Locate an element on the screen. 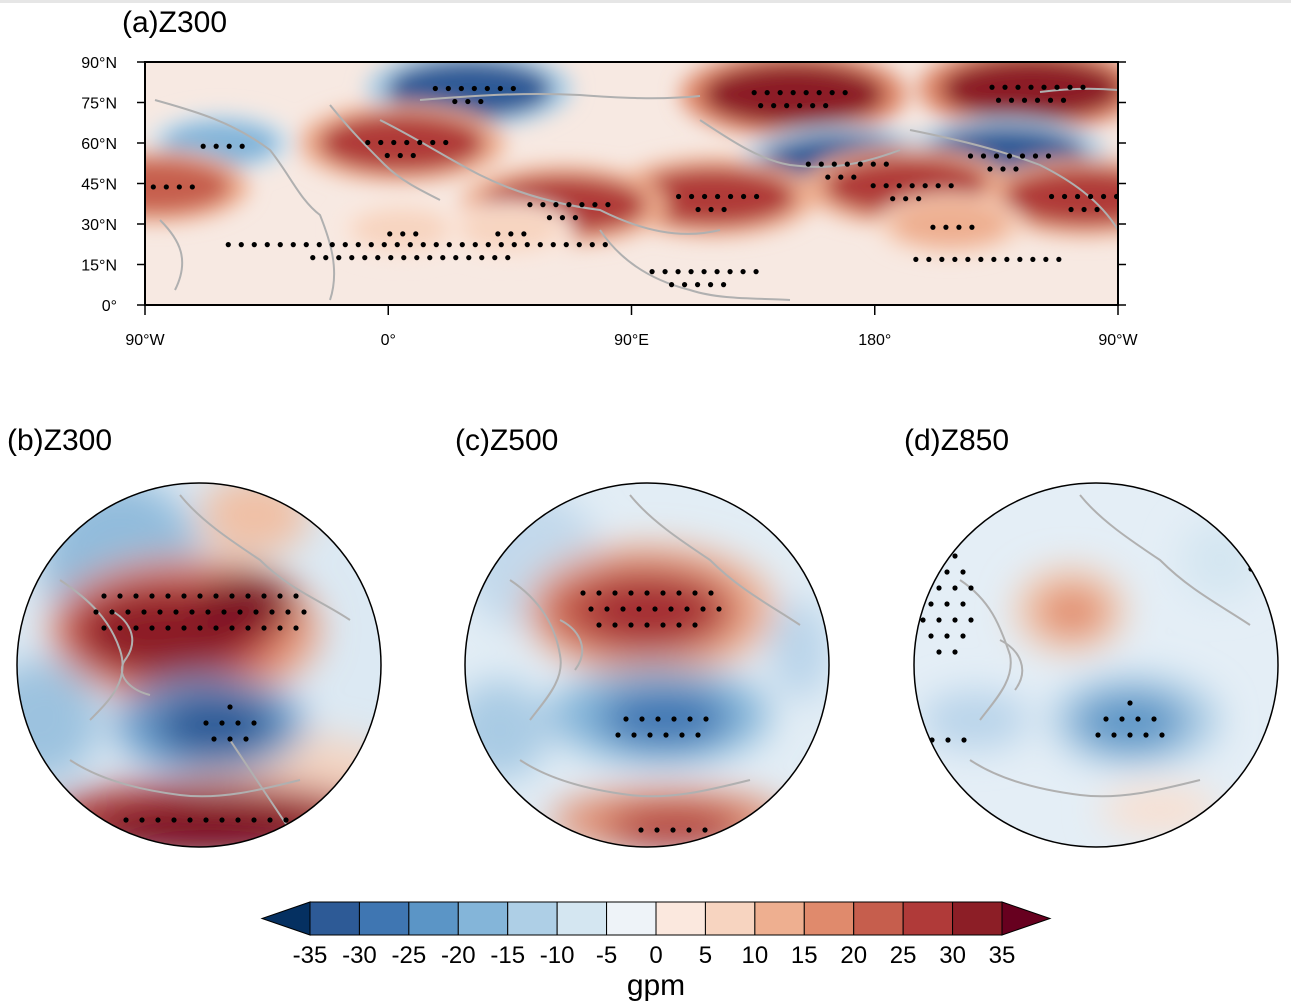  colorbar-tick-label: 5 is located at coordinates (705, 955).